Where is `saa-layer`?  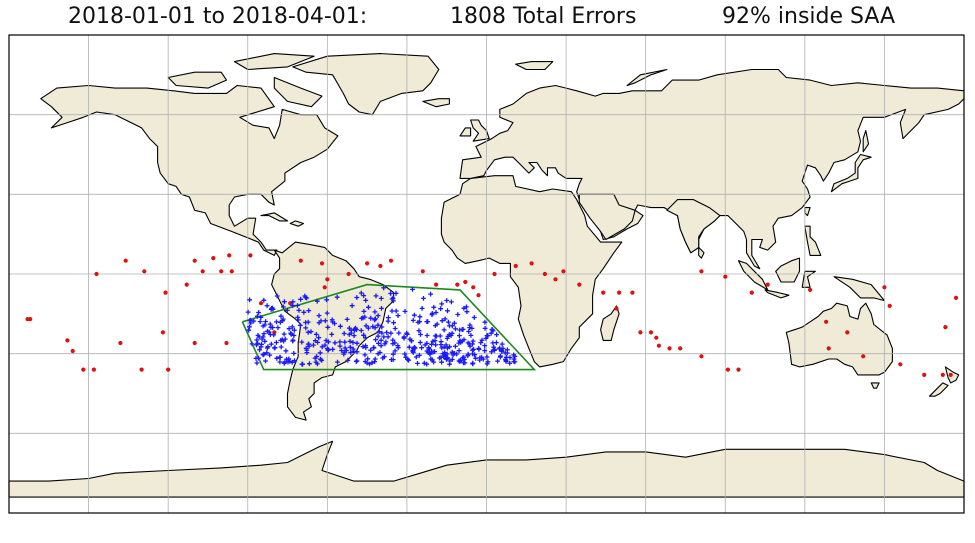 saa-layer is located at coordinates (389, 327).